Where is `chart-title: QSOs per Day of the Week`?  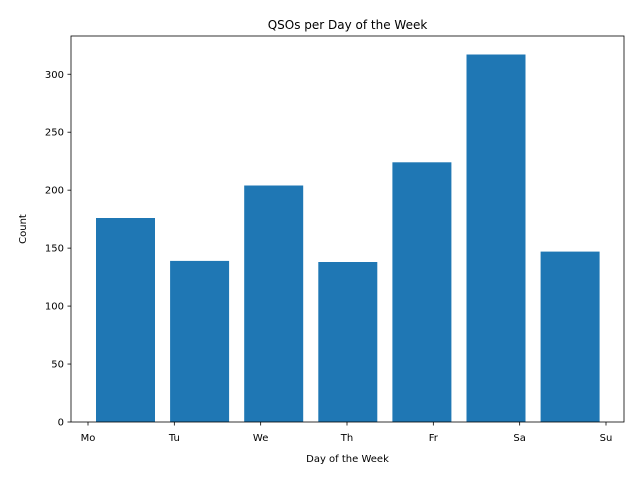 chart-title: QSOs per Day of the Week is located at coordinates (348, 25).